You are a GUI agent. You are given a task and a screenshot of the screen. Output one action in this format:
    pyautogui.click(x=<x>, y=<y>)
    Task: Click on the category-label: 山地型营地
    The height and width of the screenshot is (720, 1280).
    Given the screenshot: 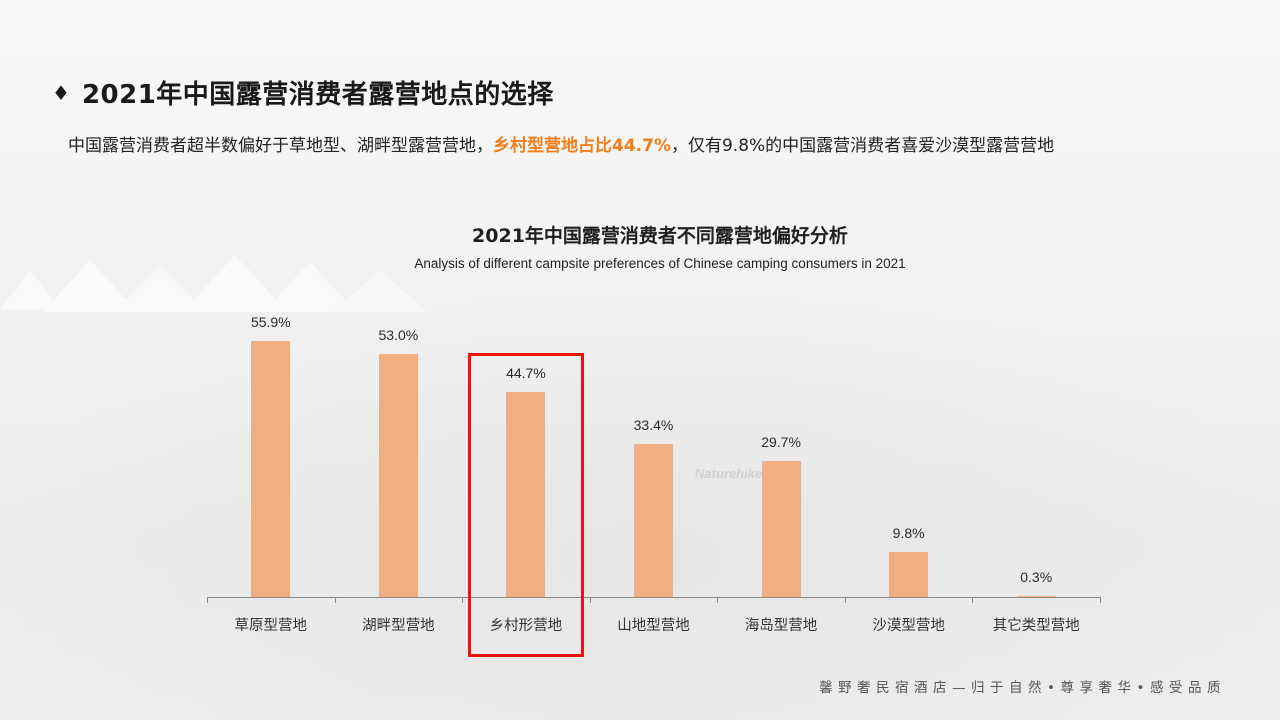 What is the action you would take?
    pyautogui.click(x=653, y=626)
    